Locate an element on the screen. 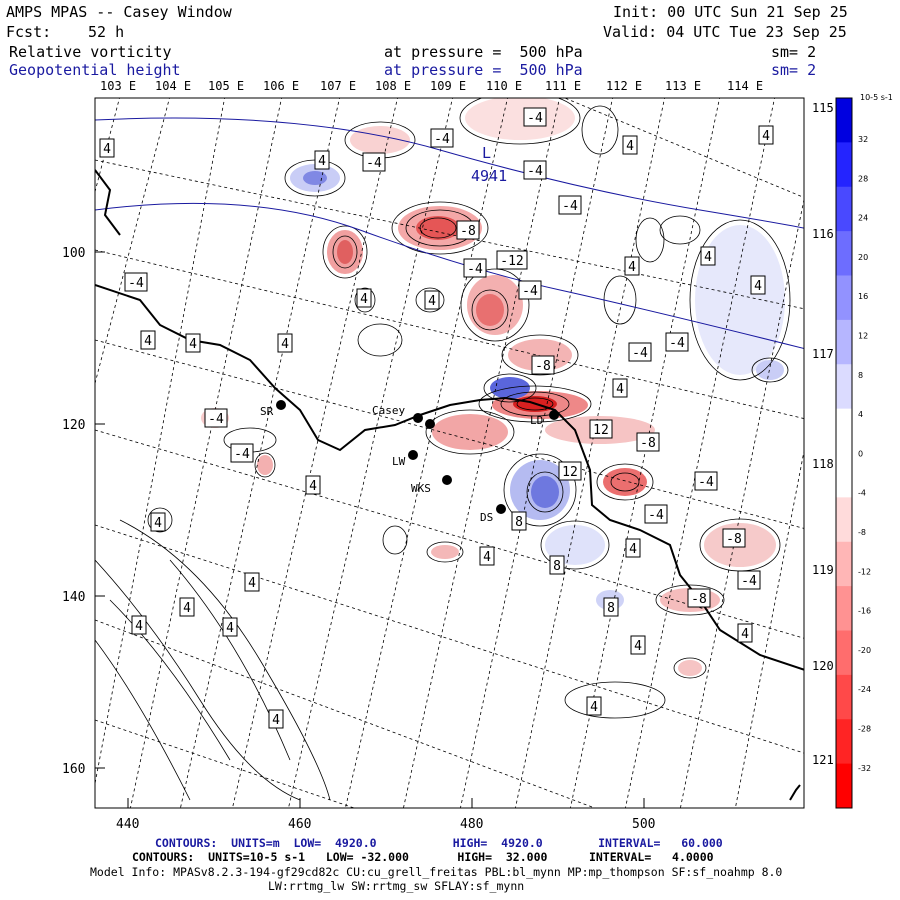 This screenshot has height=900, width=900. colorbar-label: 28 is located at coordinates (863, 178).